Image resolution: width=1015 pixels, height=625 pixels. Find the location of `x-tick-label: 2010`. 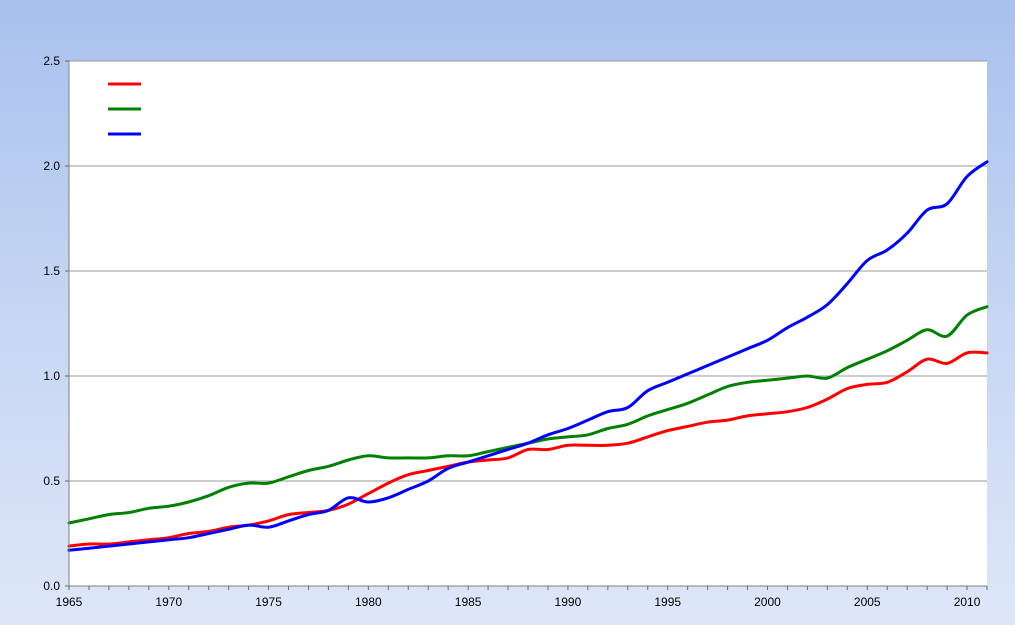

x-tick-label: 2010 is located at coordinates (967, 602).